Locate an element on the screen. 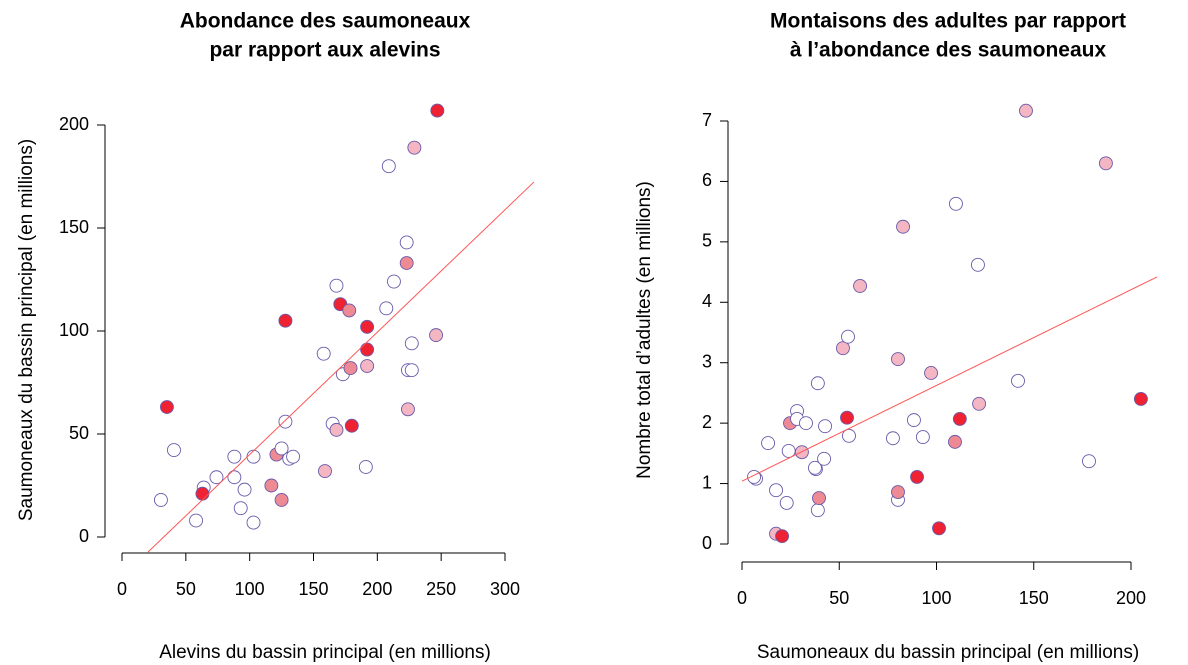 This screenshot has height=665, width=1188. y-tick-label: 2 is located at coordinates (707, 422).